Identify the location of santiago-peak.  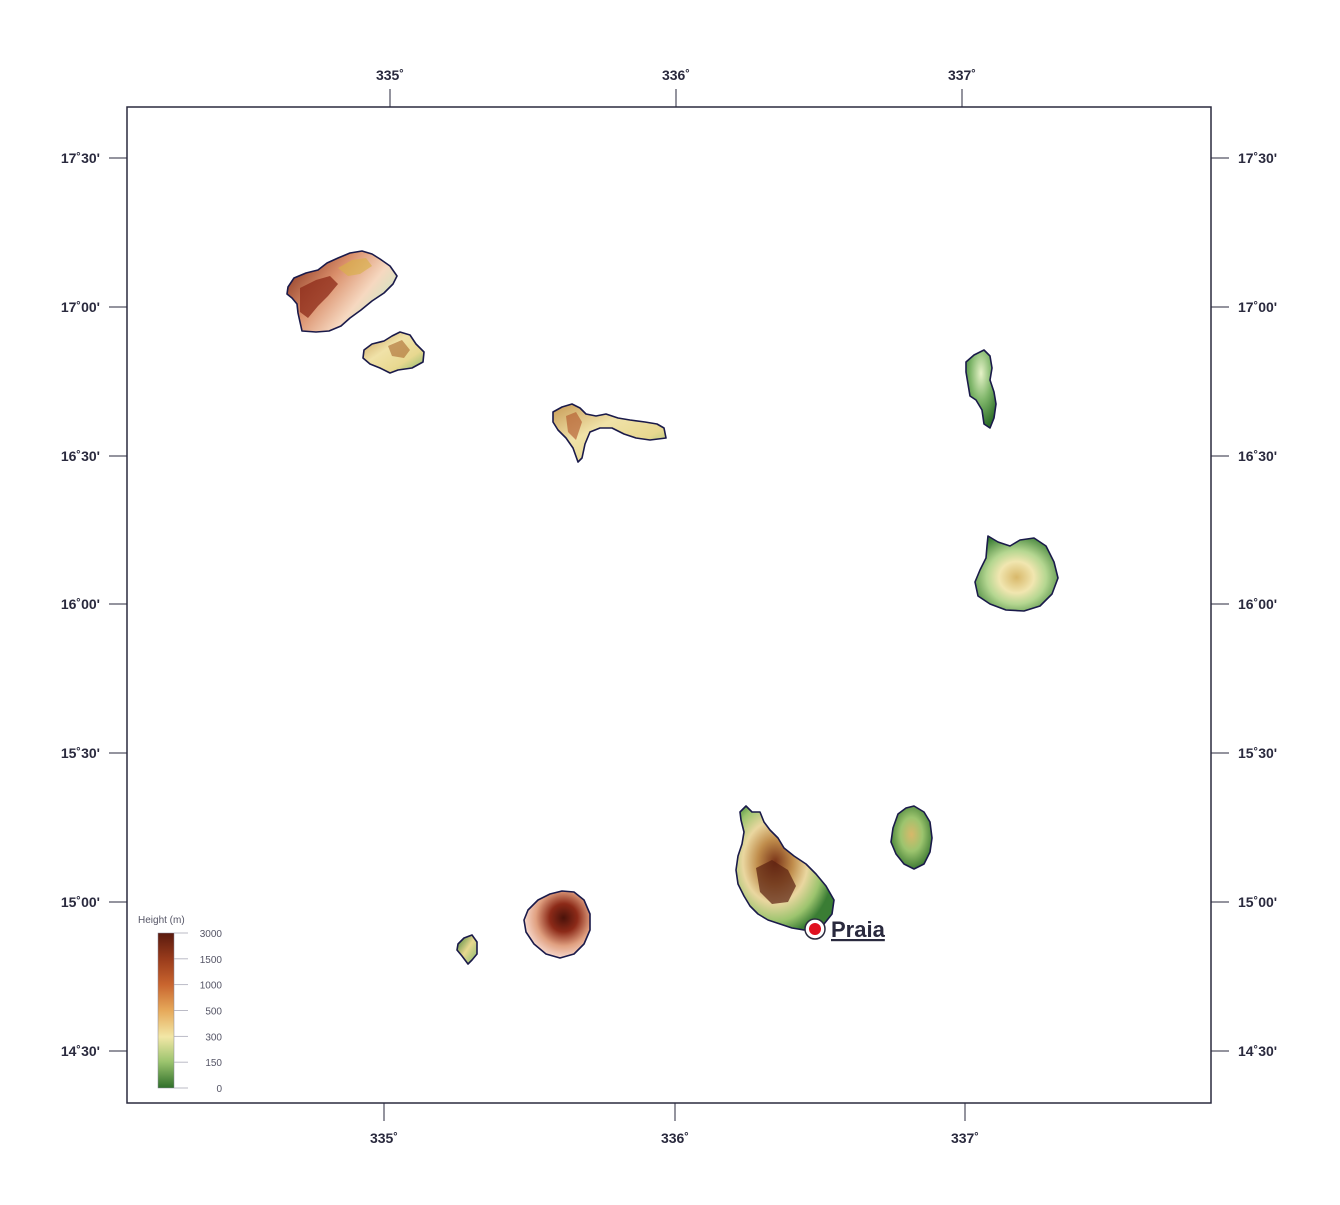
(776, 882).